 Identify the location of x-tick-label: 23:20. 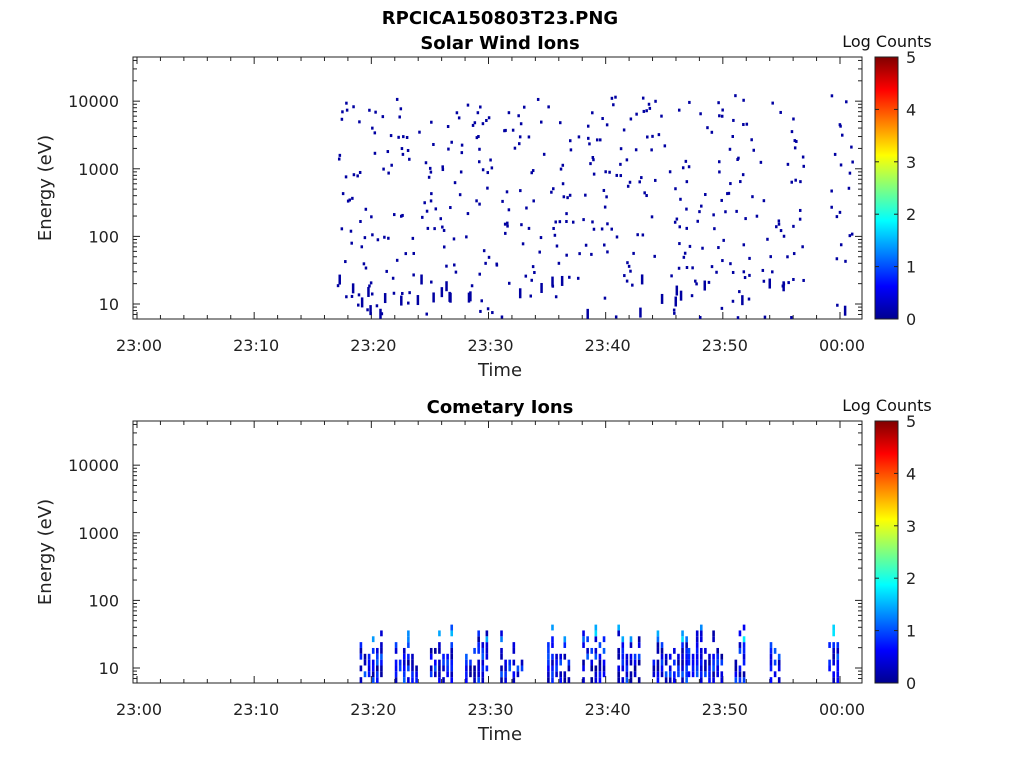
(373, 709).